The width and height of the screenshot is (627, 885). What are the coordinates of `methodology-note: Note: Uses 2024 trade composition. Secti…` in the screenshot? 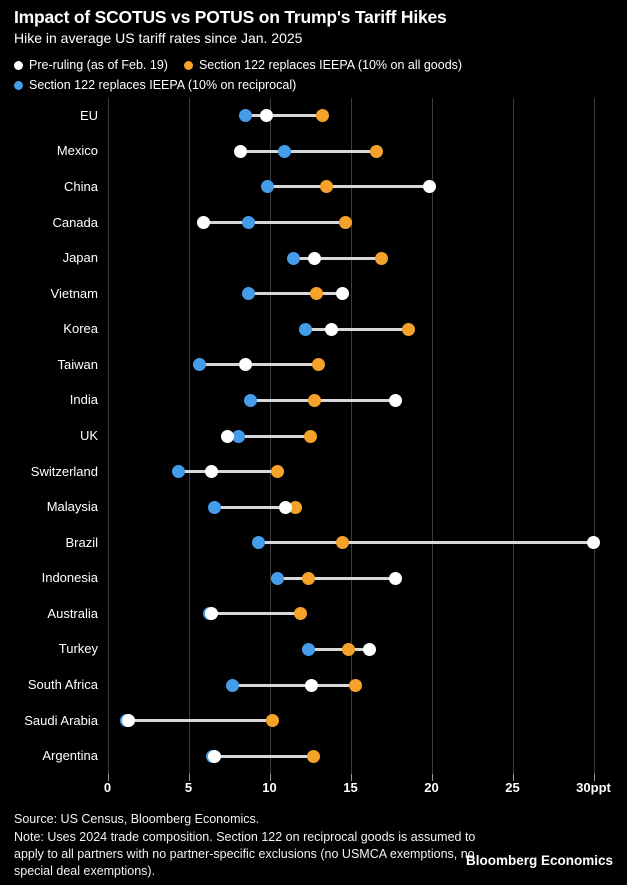 It's located at (245, 854).